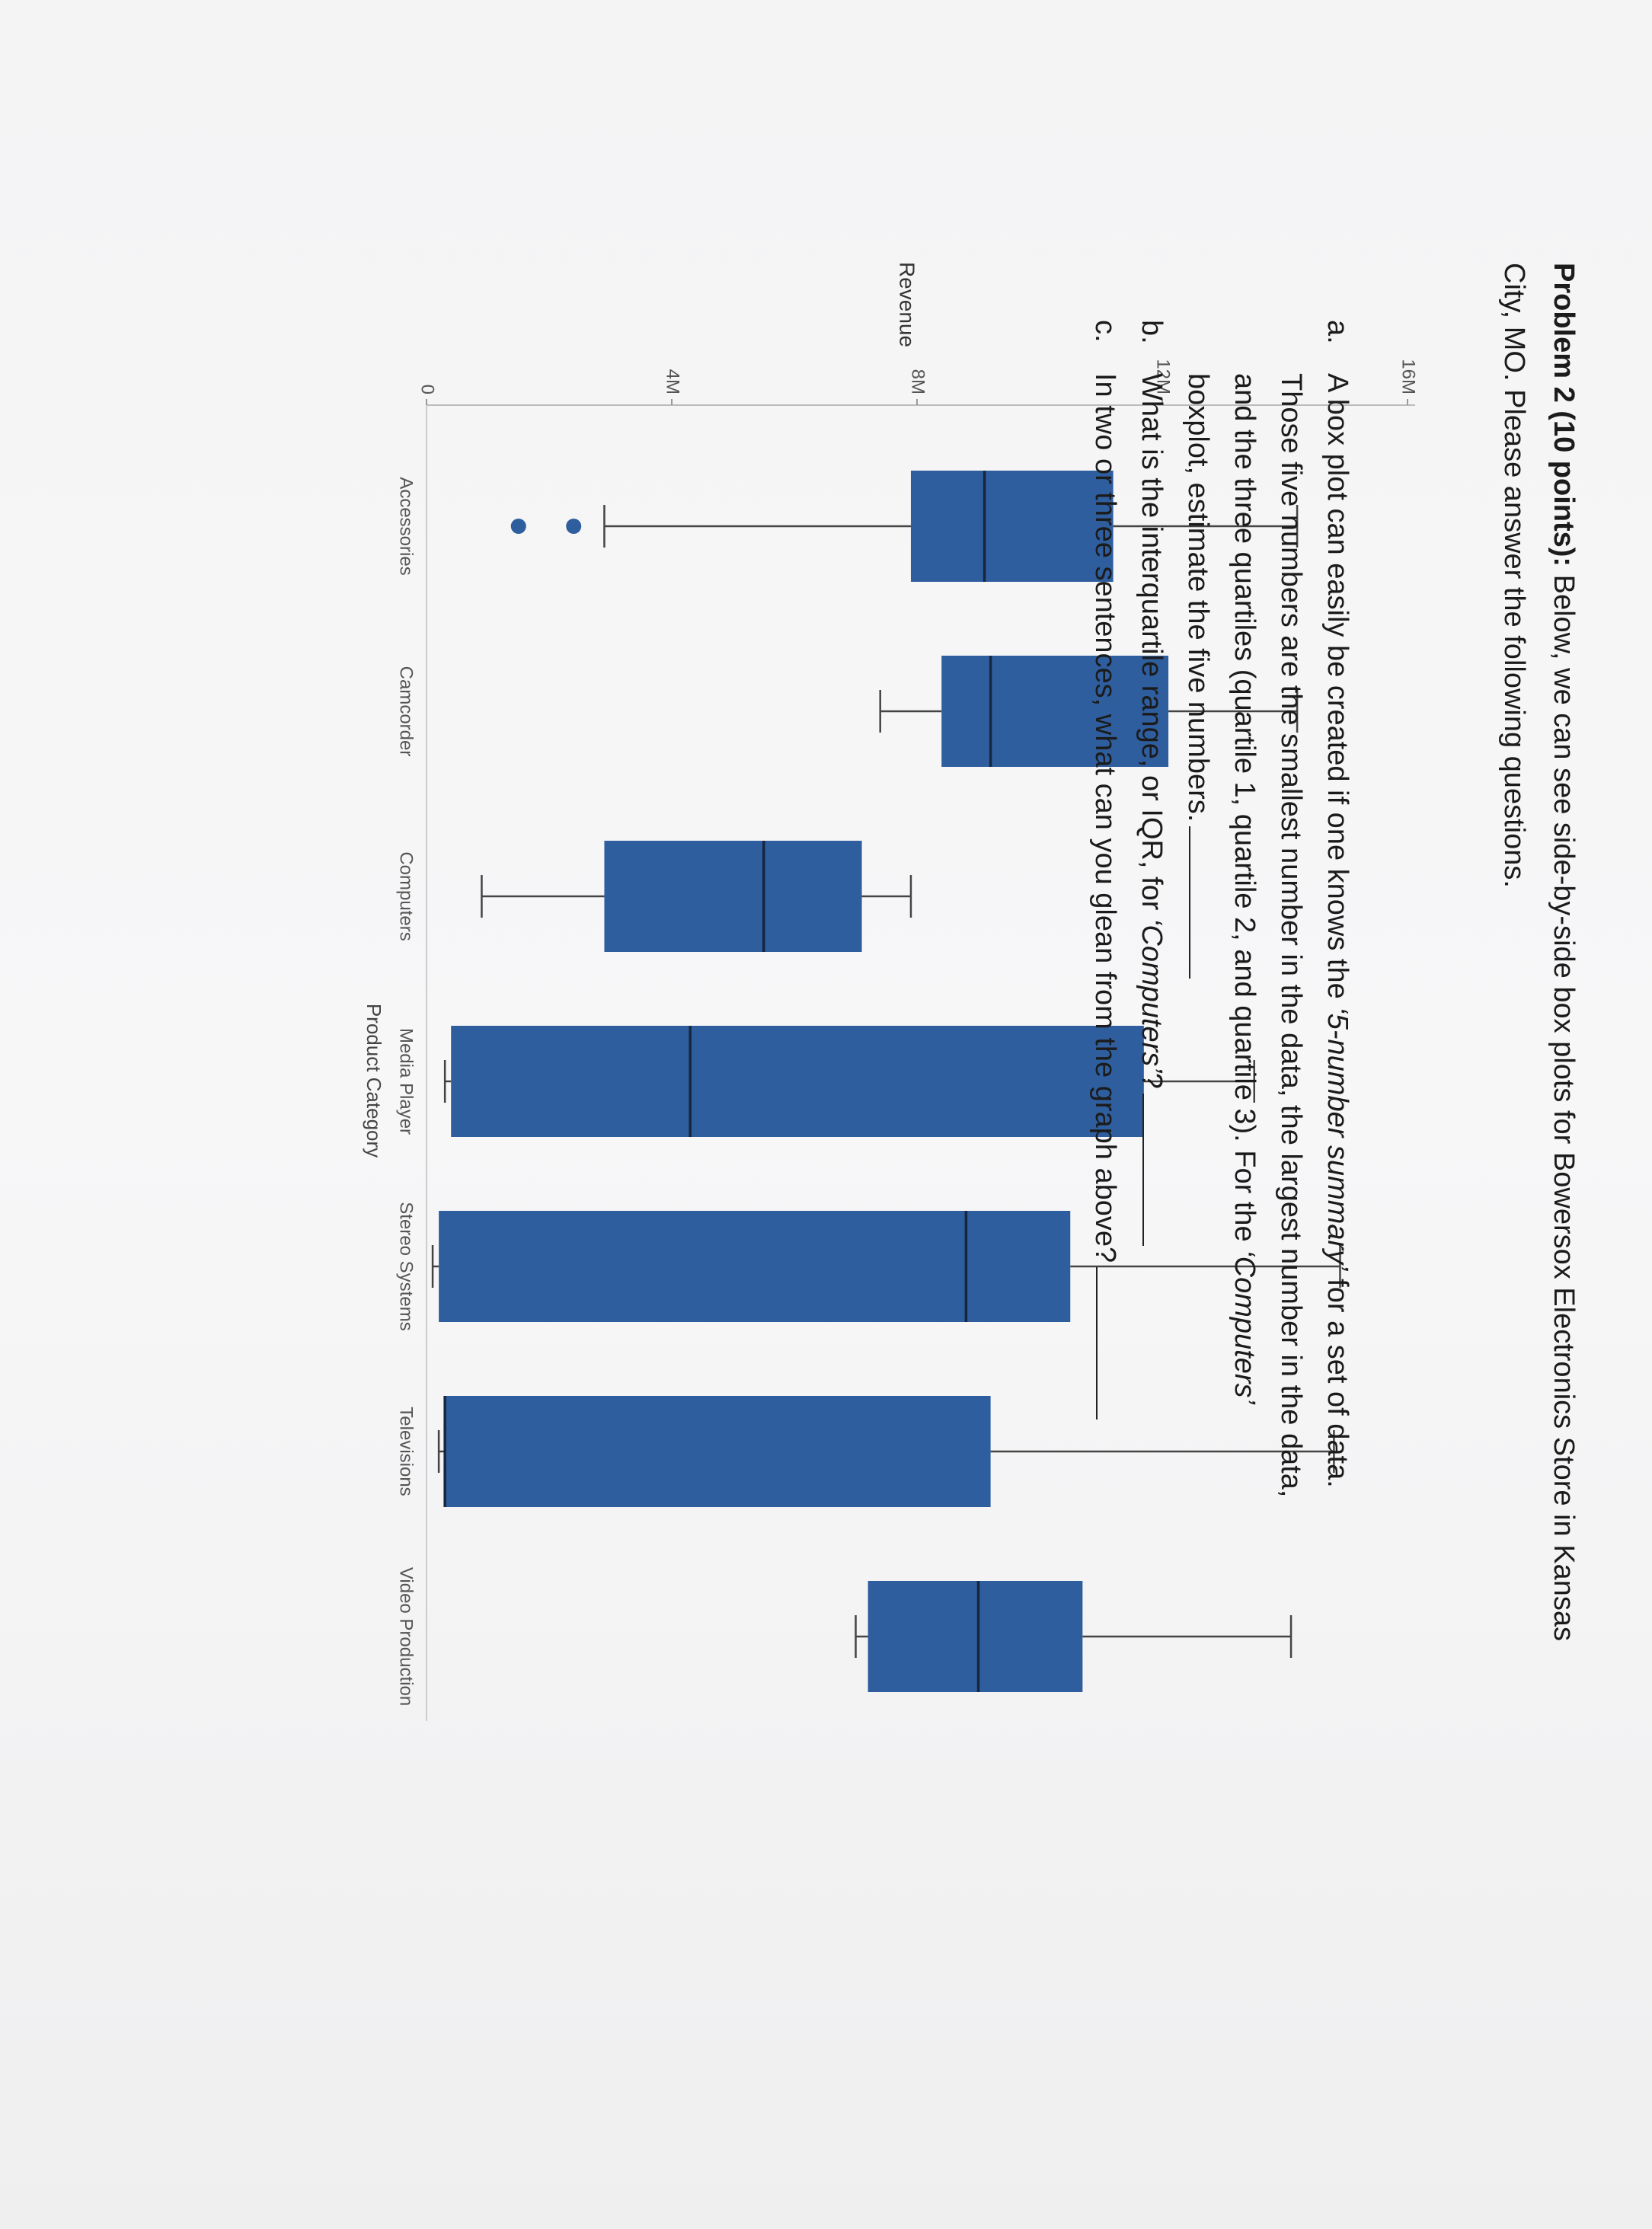  What do you see at coordinates (406, 1081) in the screenshot?
I see `x-tick-label: Media Player` at bounding box center [406, 1081].